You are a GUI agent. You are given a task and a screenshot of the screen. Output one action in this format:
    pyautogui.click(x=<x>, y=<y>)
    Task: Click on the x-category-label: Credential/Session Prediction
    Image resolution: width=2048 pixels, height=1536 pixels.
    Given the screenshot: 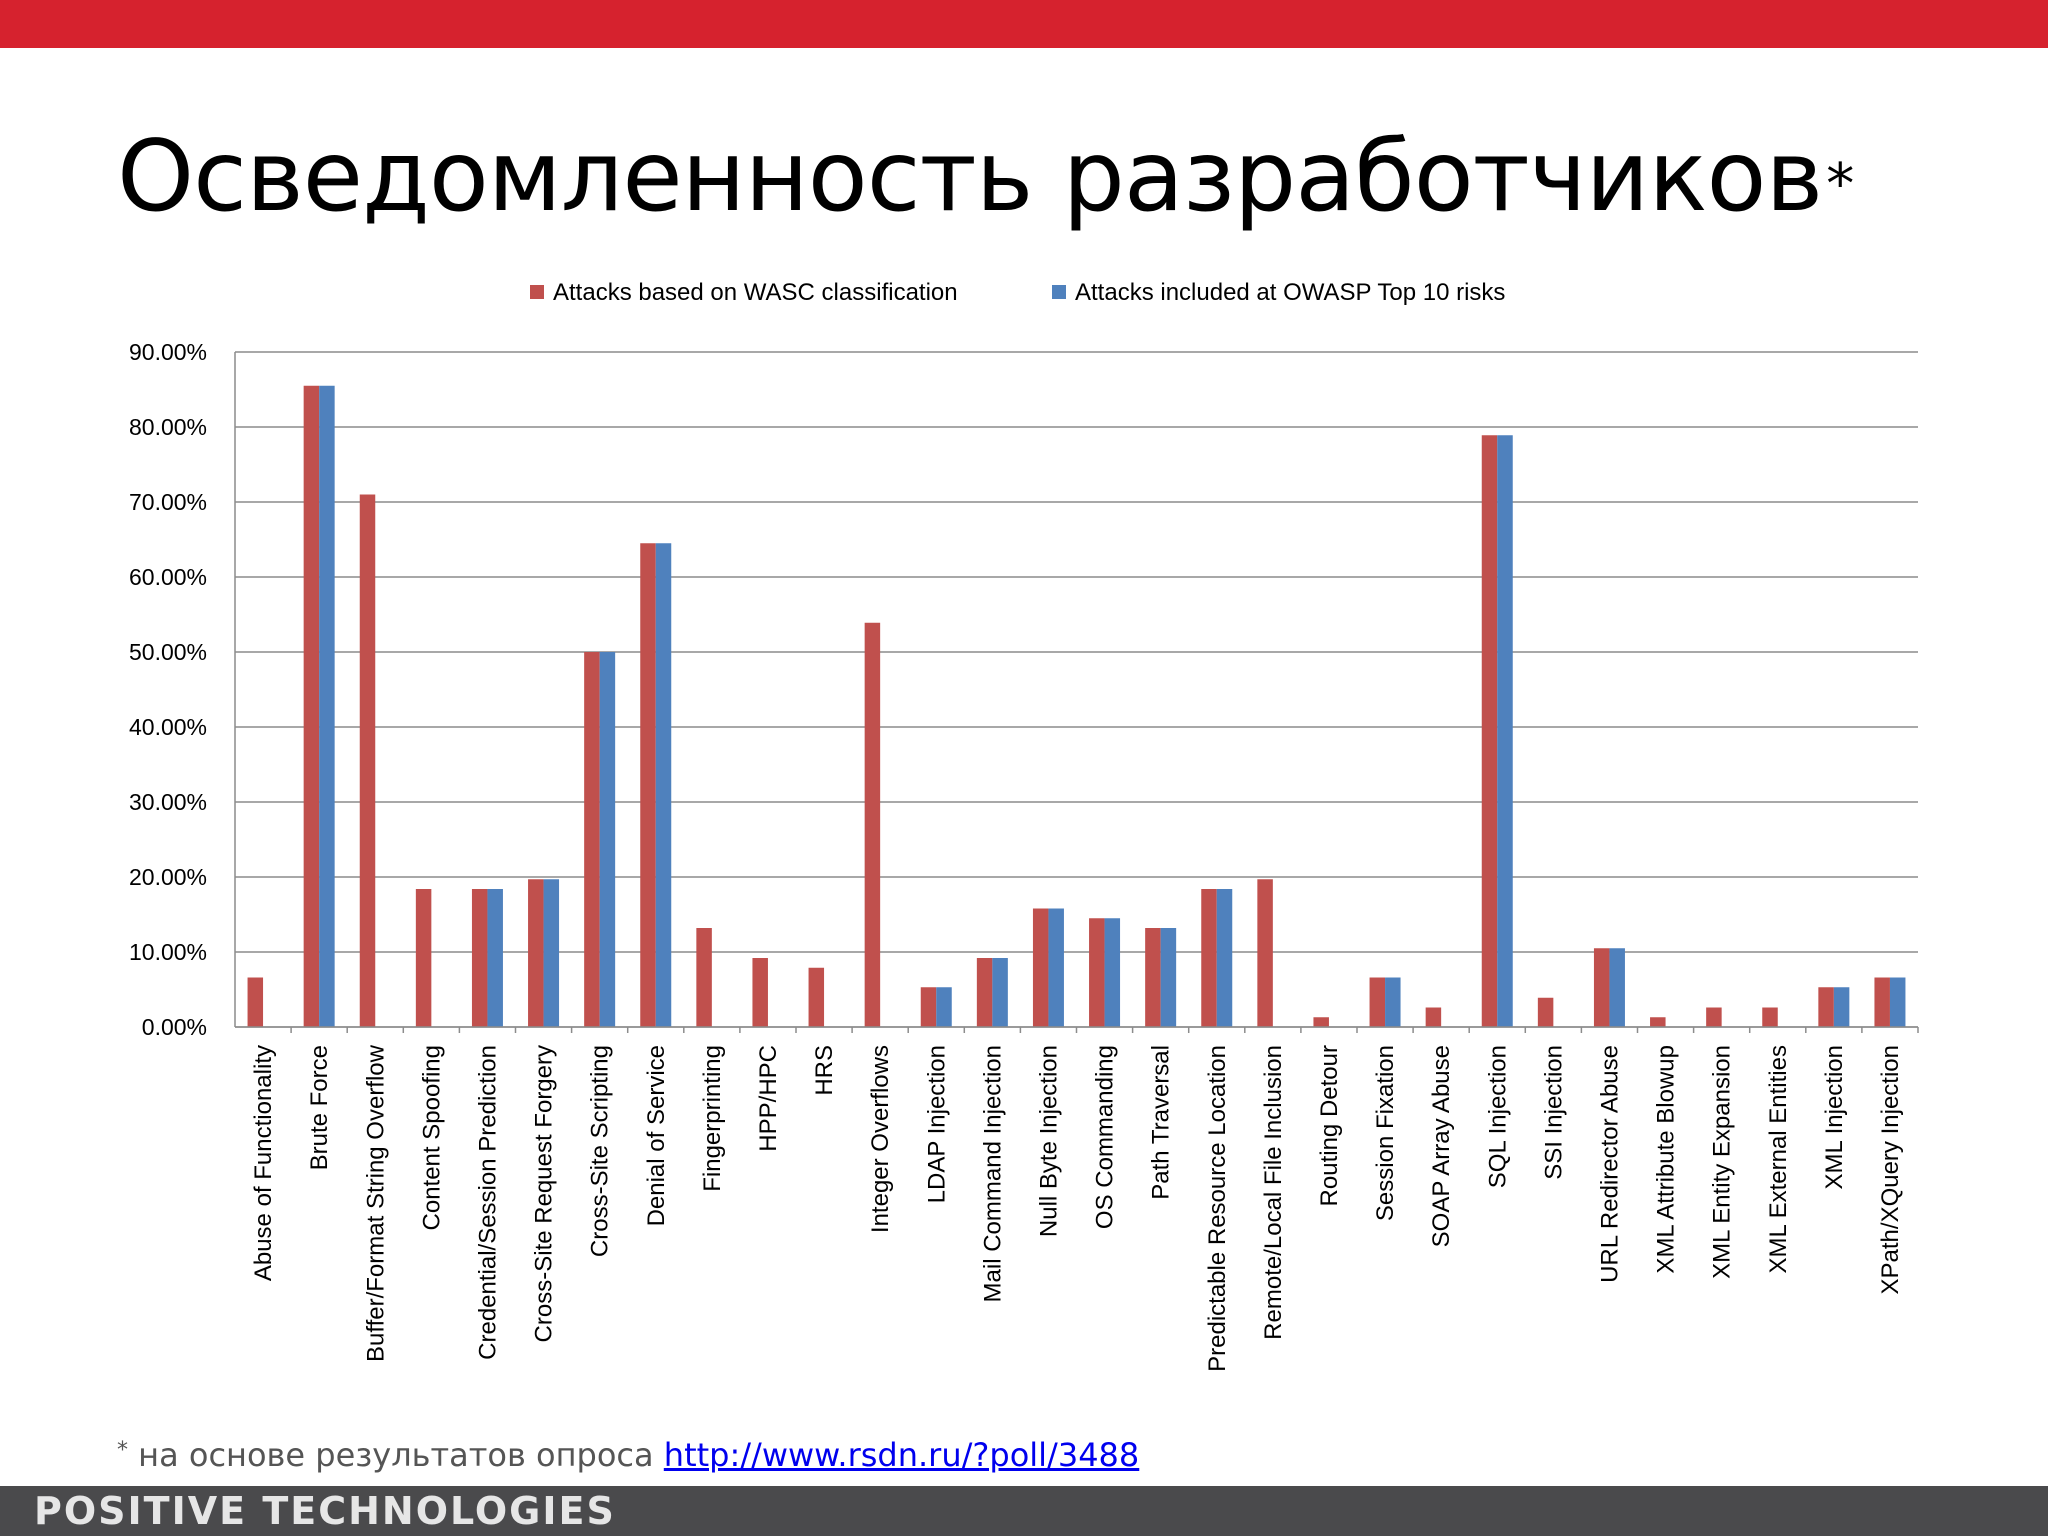 What is the action you would take?
    pyautogui.click(x=487, y=1202)
    